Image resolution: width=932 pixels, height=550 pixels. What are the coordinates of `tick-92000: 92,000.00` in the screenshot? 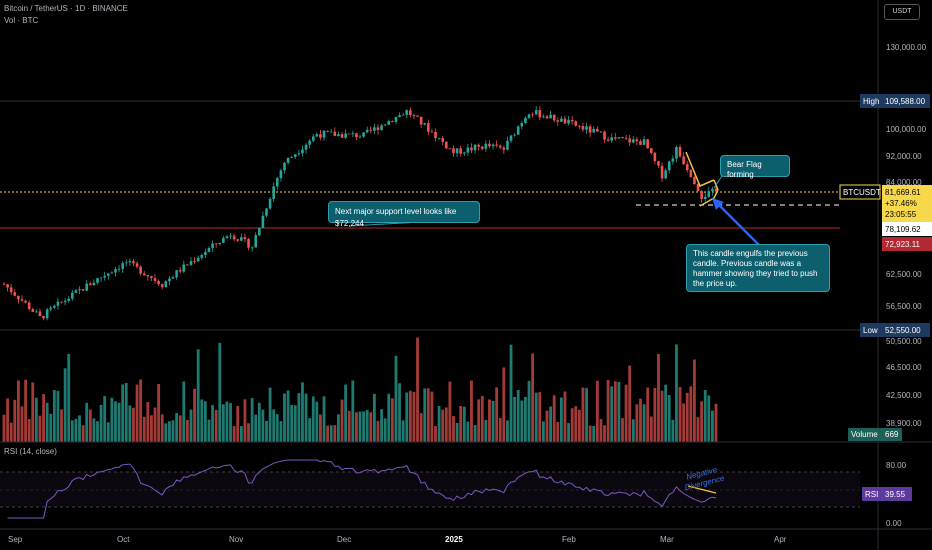 It's located at (904, 156).